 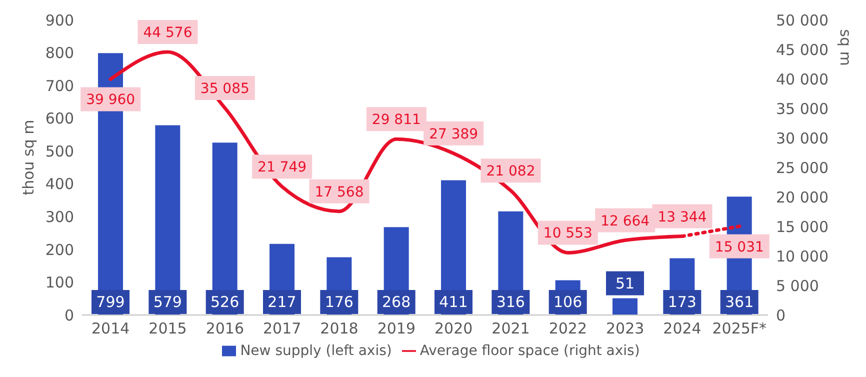 I want to click on data-label: 27 389, so click(x=453, y=134).